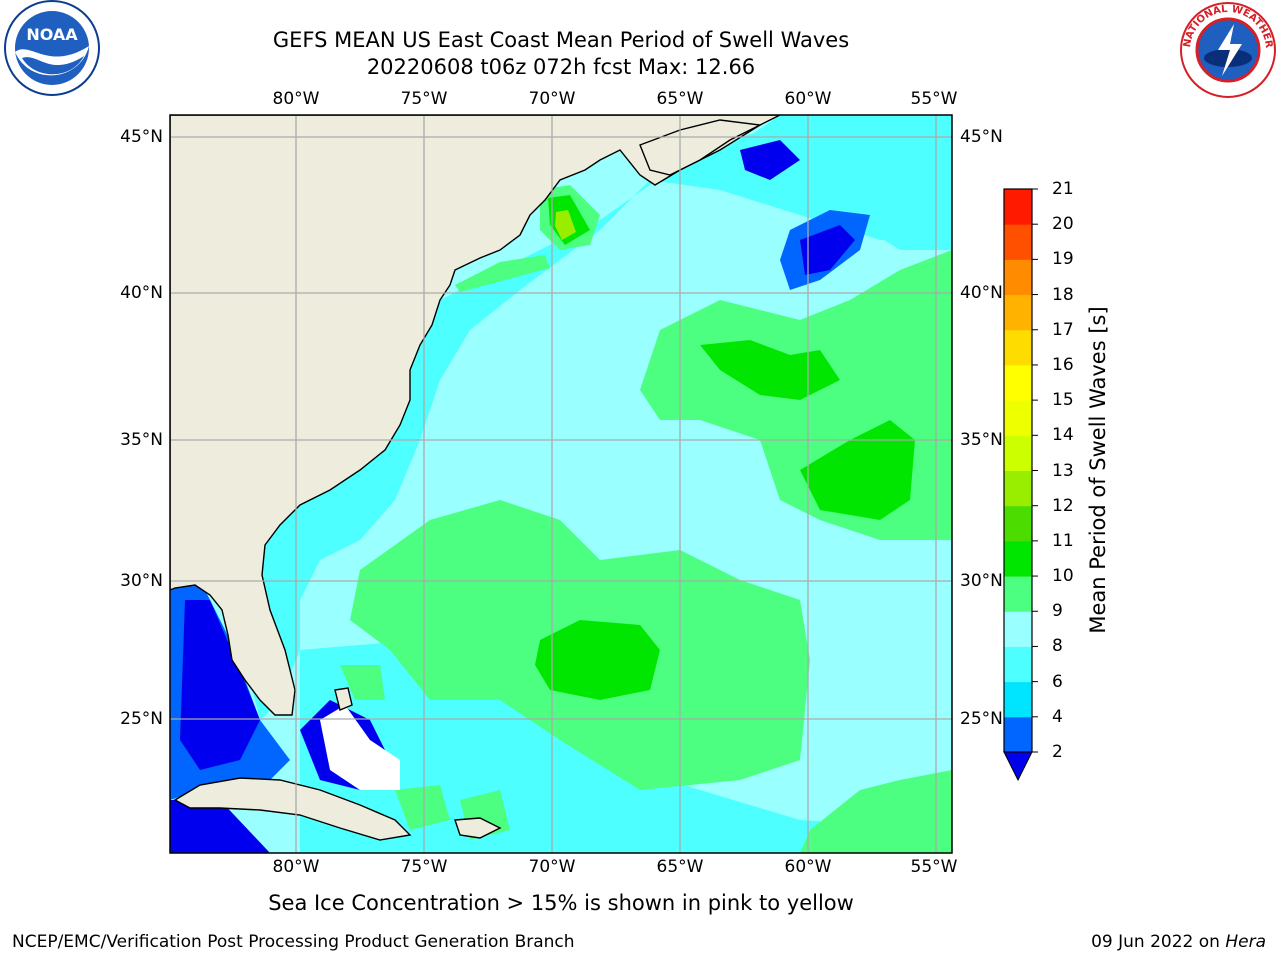 The width and height of the screenshot is (1280, 960). What do you see at coordinates (1098, 470) in the screenshot?
I see `colorbar-label: Mean Period of Swell Waves [s]` at bounding box center [1098, 470].